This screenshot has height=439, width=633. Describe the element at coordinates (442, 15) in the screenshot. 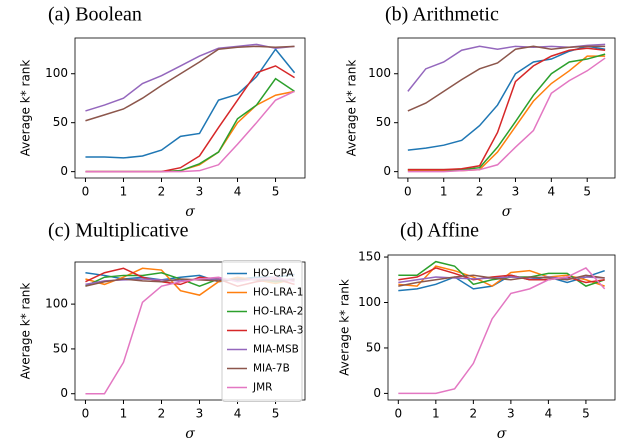

I see `subplot-title: (b) Arithmetic` at that location.